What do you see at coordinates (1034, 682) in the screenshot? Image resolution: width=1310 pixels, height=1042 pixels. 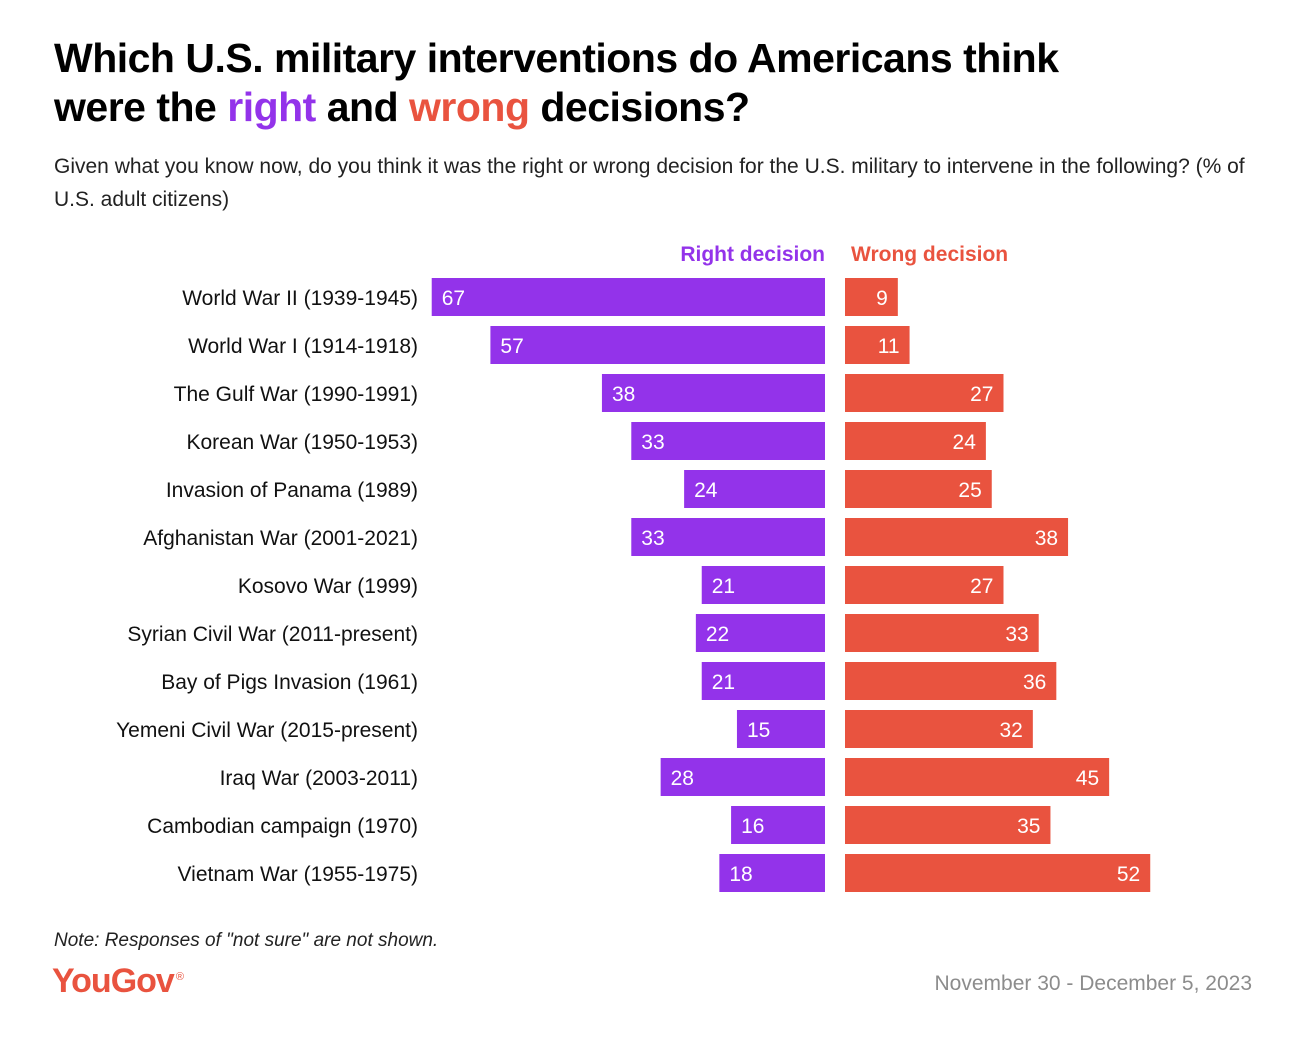 I see `wrong-decision-value: 36` at bounding box center [1034, 682].